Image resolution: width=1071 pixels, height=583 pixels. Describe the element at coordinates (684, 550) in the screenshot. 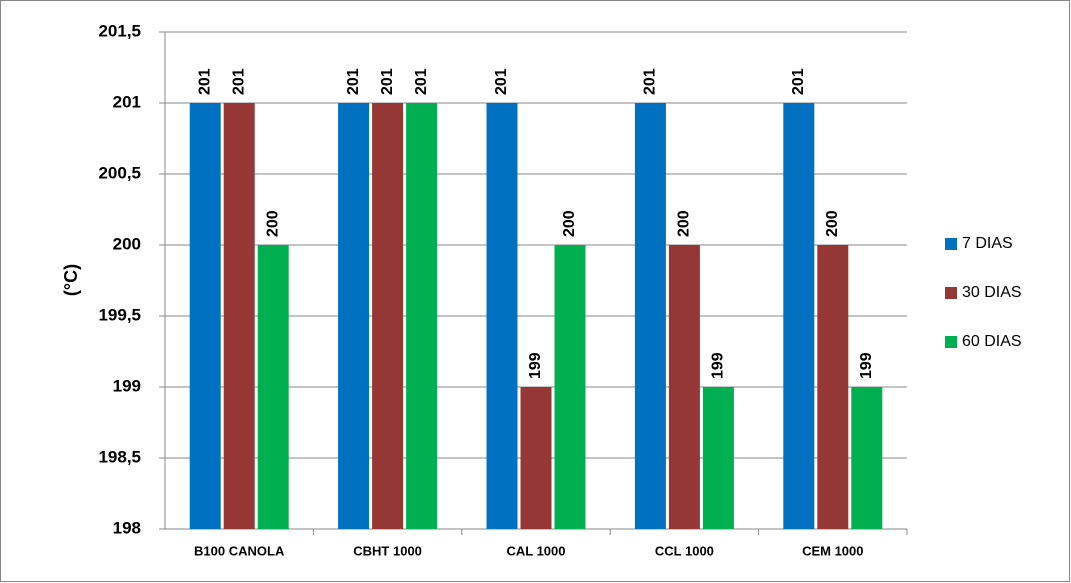

I see `x-tick-label: CCL 1000` at that location.